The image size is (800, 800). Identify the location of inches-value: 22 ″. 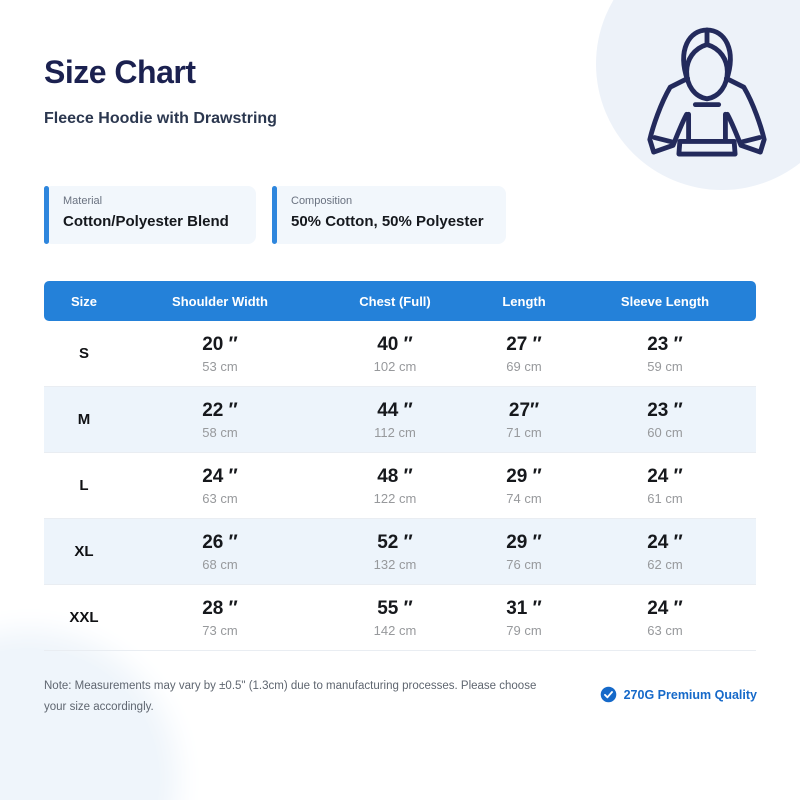
(220, 410).